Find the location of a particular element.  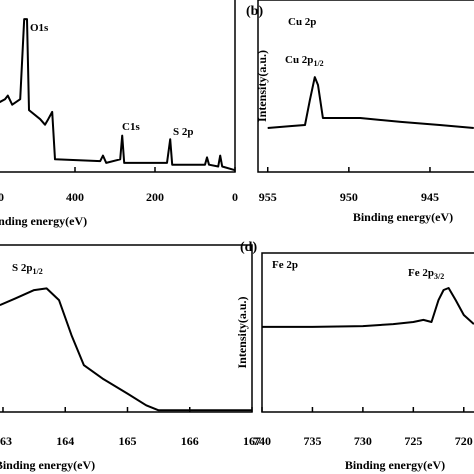

x-tick-label: 166 is located at coordinates (190, 441).